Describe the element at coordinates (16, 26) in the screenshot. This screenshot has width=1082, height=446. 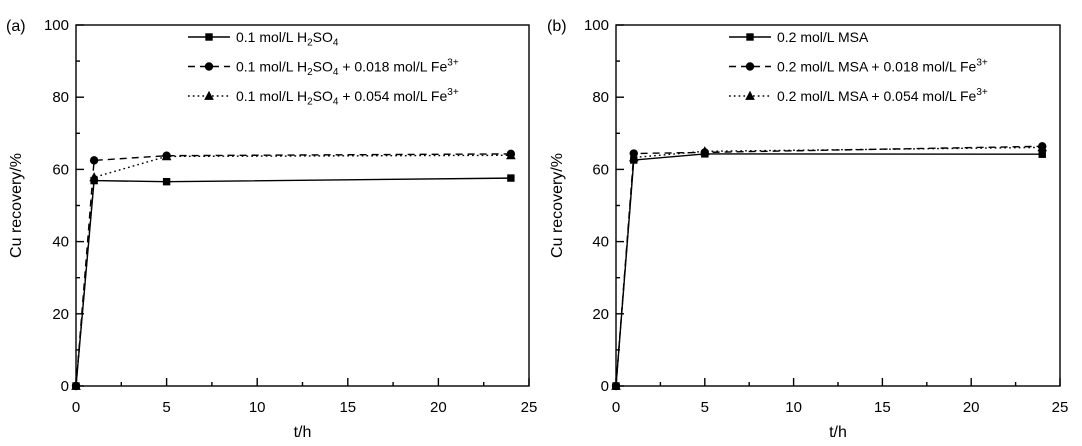
I see `panel-label: (a)` at that location.